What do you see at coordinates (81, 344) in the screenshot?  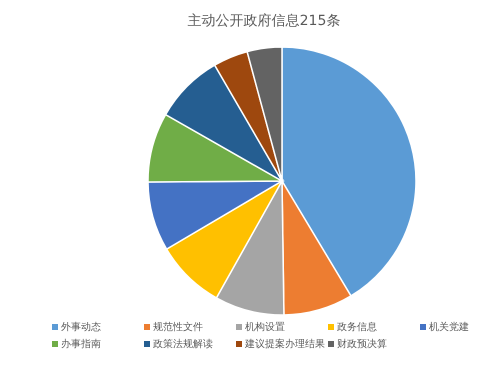 I see `legend-label: 办事指南` at bounding box center [81, 344].